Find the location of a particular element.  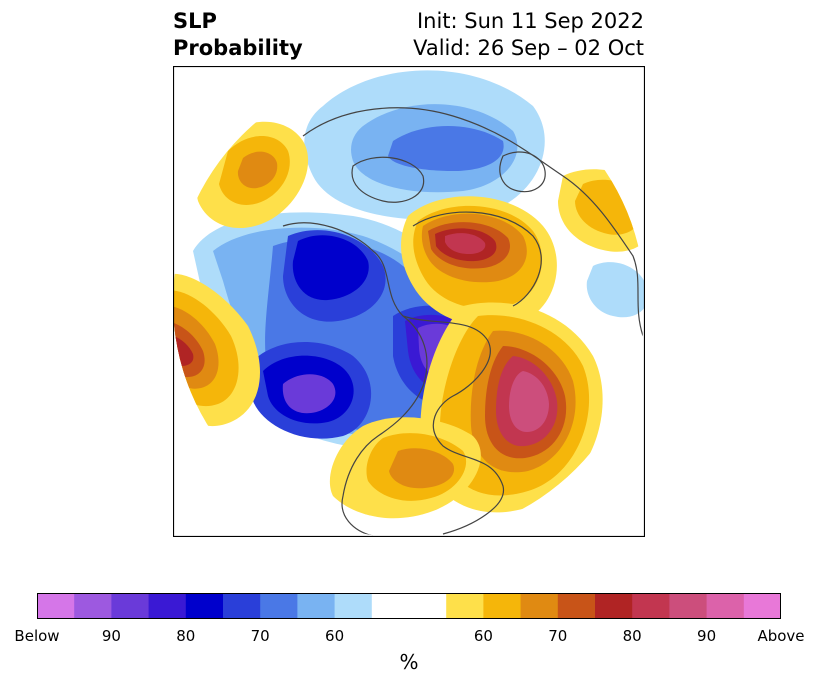

atlantic-above-region is located at coordinates (466, 410).